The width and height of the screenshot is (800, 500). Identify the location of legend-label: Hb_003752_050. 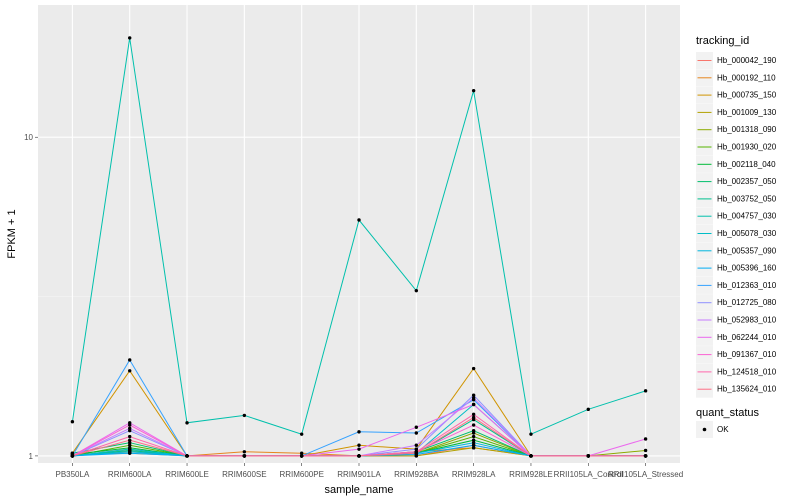
(747, 198).